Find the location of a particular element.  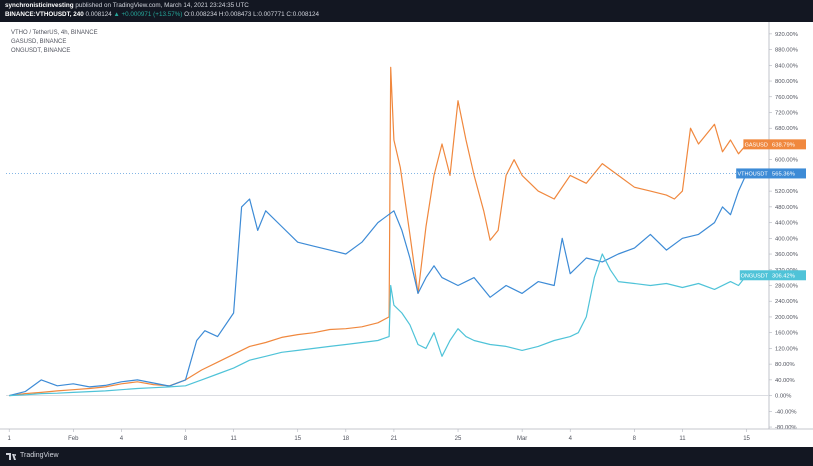

y-tick-label: 520.00% is located at coordinates (786, 192).